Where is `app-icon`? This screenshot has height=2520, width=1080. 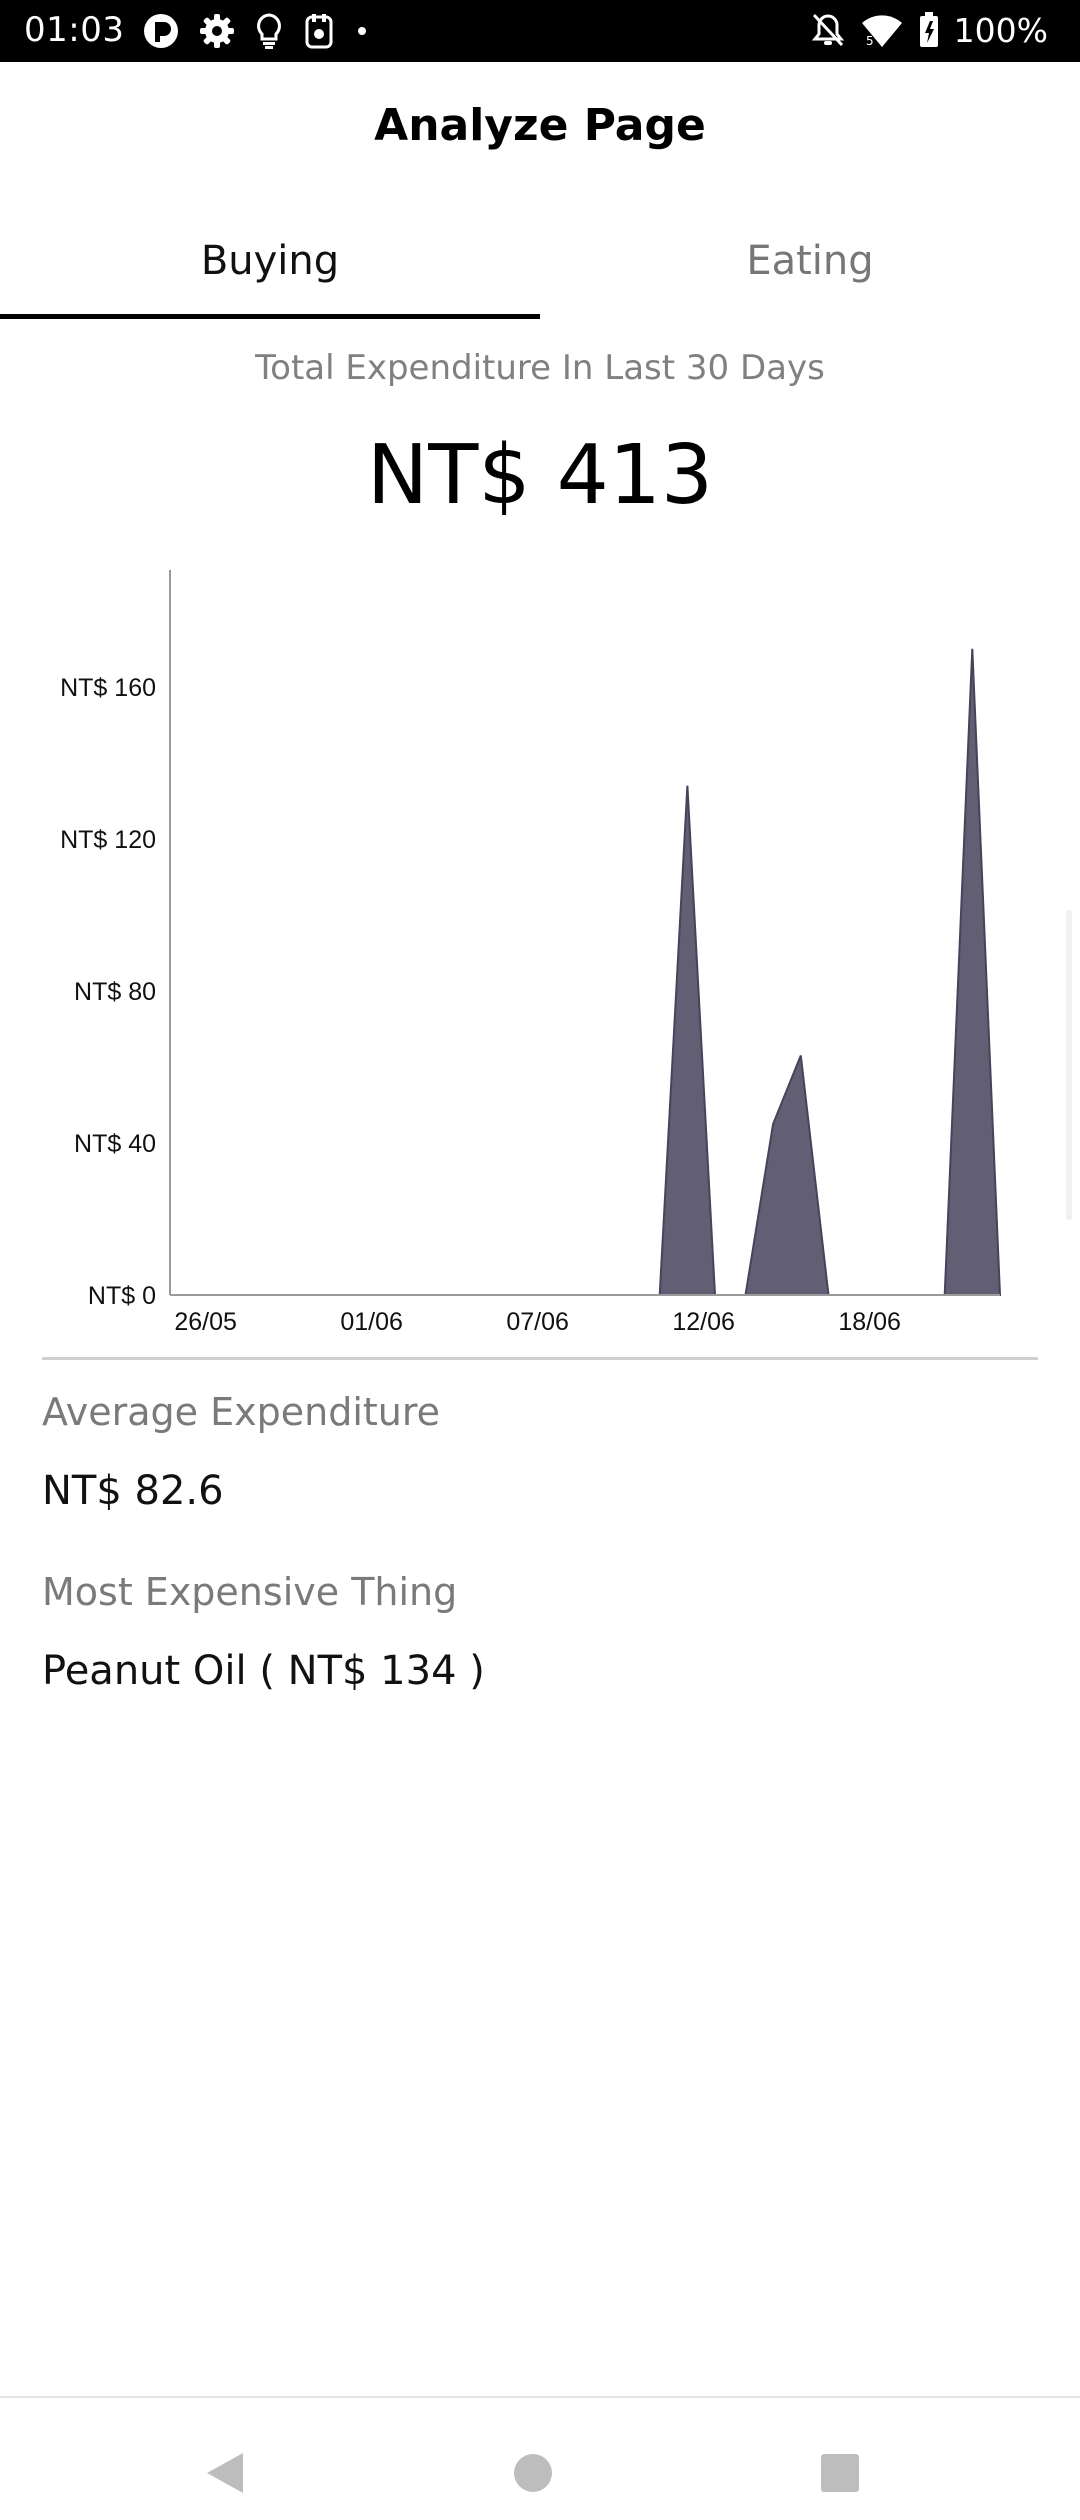 app-icon is located at coordinates (161, 31).